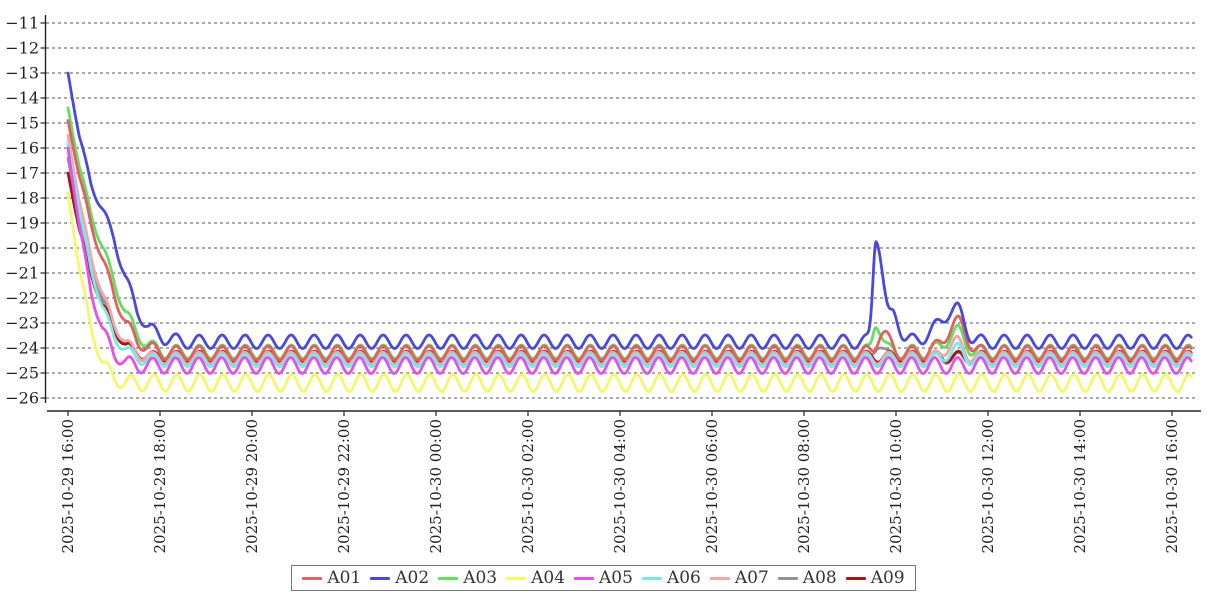  What do you see at coordinates (480, 577) in the screenshot?
I see `legend-label: A03` at bounding box center [480, 577].